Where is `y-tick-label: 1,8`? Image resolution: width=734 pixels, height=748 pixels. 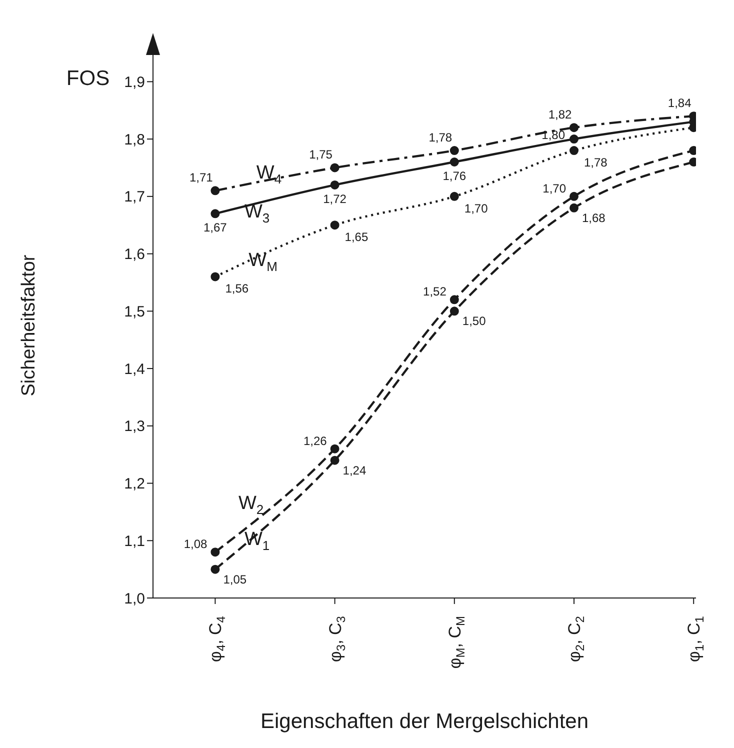
y-tick-label: 1,8 is located at coordinates (134, 139).